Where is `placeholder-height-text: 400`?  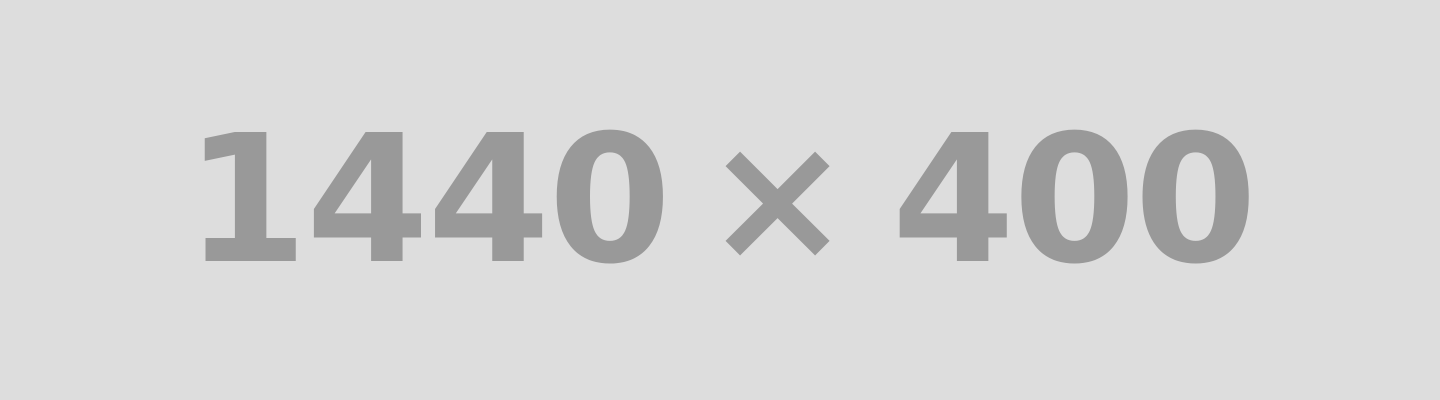 placeholder-height-text: 400 is located at coordinates (1074, 199).